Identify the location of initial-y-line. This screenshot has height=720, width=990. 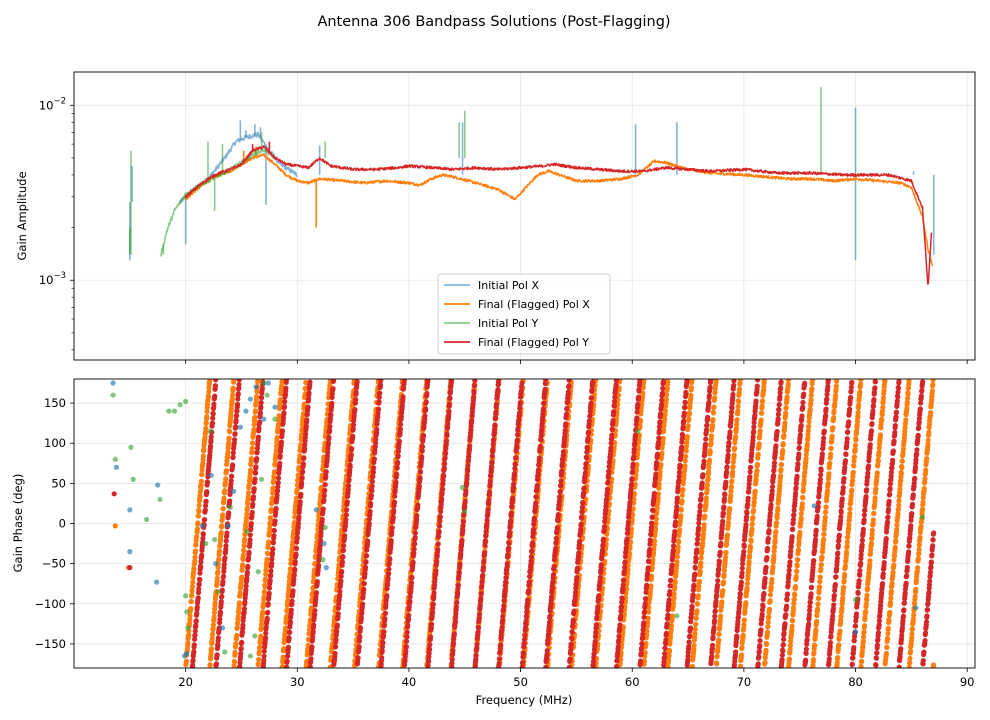
(218, 202).